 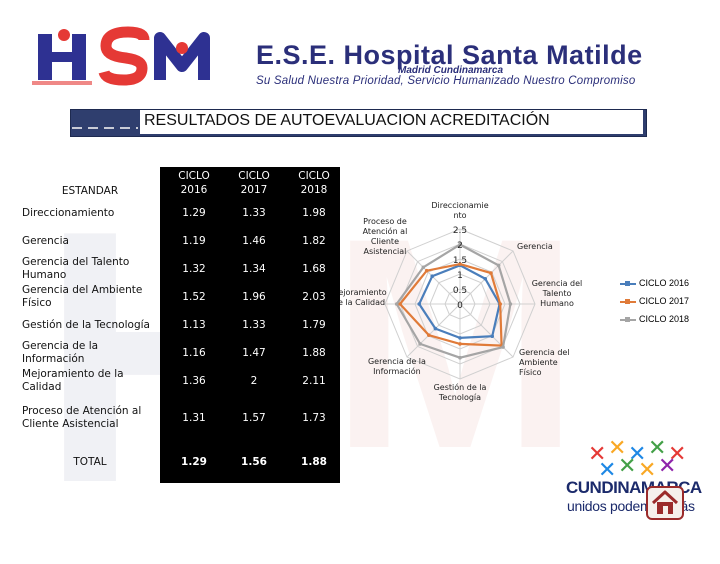 I want to click on table-row: Gestión de la Tecnología 1.13 1.33 1.79, so click(x=180, y=325).